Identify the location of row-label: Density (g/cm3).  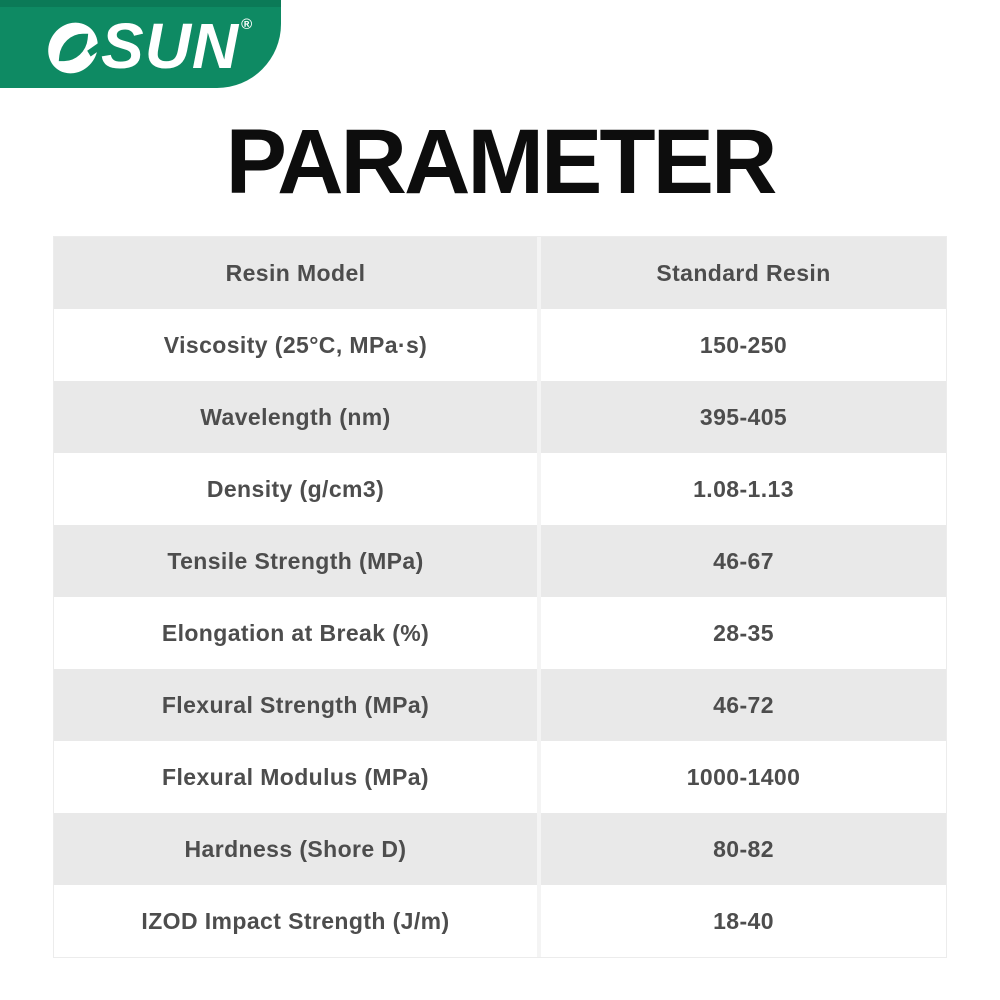
(297, 489).